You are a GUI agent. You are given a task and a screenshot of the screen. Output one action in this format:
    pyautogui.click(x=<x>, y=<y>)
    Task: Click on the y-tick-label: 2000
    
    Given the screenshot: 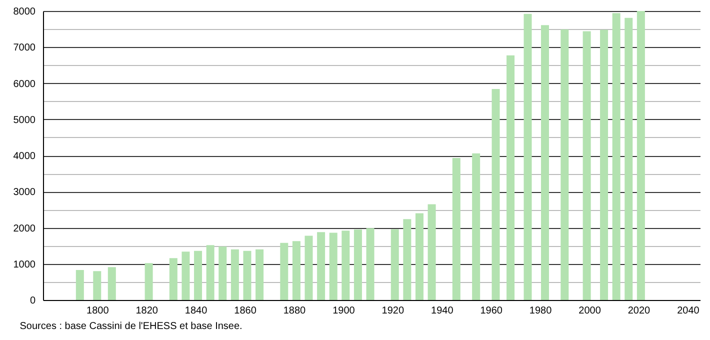 What is the action you would take?
    pyautogui.click(x=24, y=228)
    